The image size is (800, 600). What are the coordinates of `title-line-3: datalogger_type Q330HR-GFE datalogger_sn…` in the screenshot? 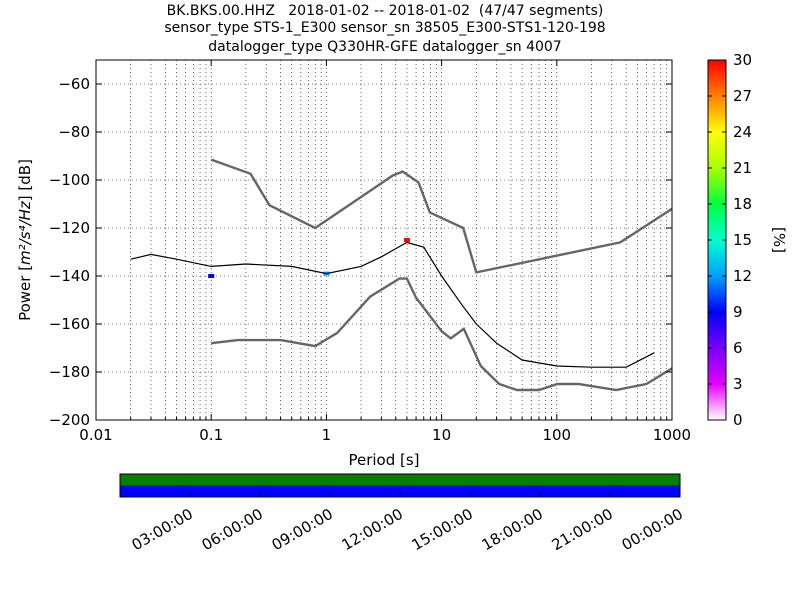 It's located at (385, 47).